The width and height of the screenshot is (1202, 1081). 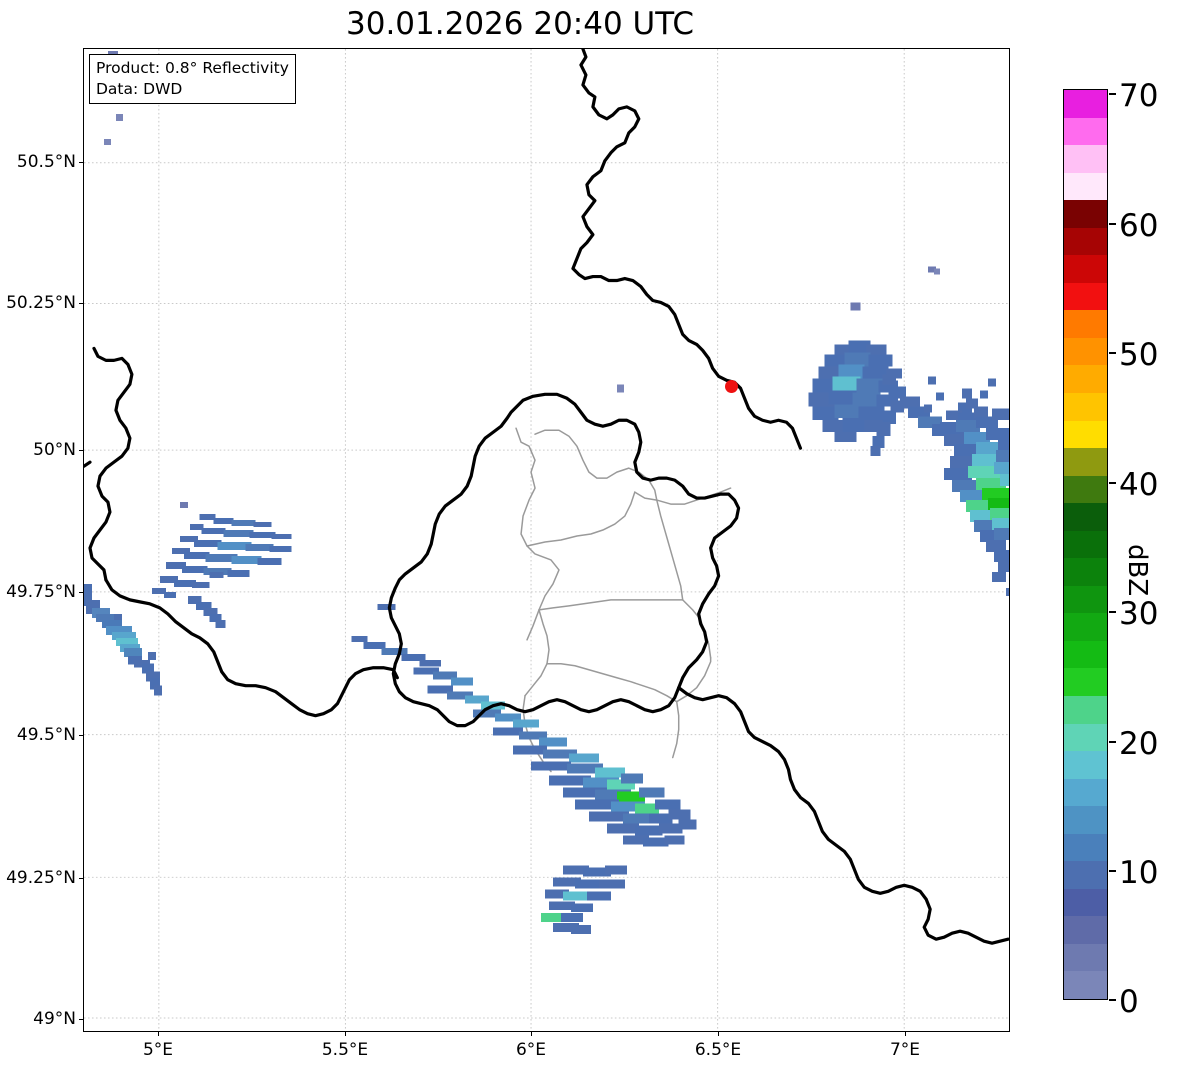 I want to click on x-tick-label-6-5e: 6.5°E, so click(x=718, y=1050).